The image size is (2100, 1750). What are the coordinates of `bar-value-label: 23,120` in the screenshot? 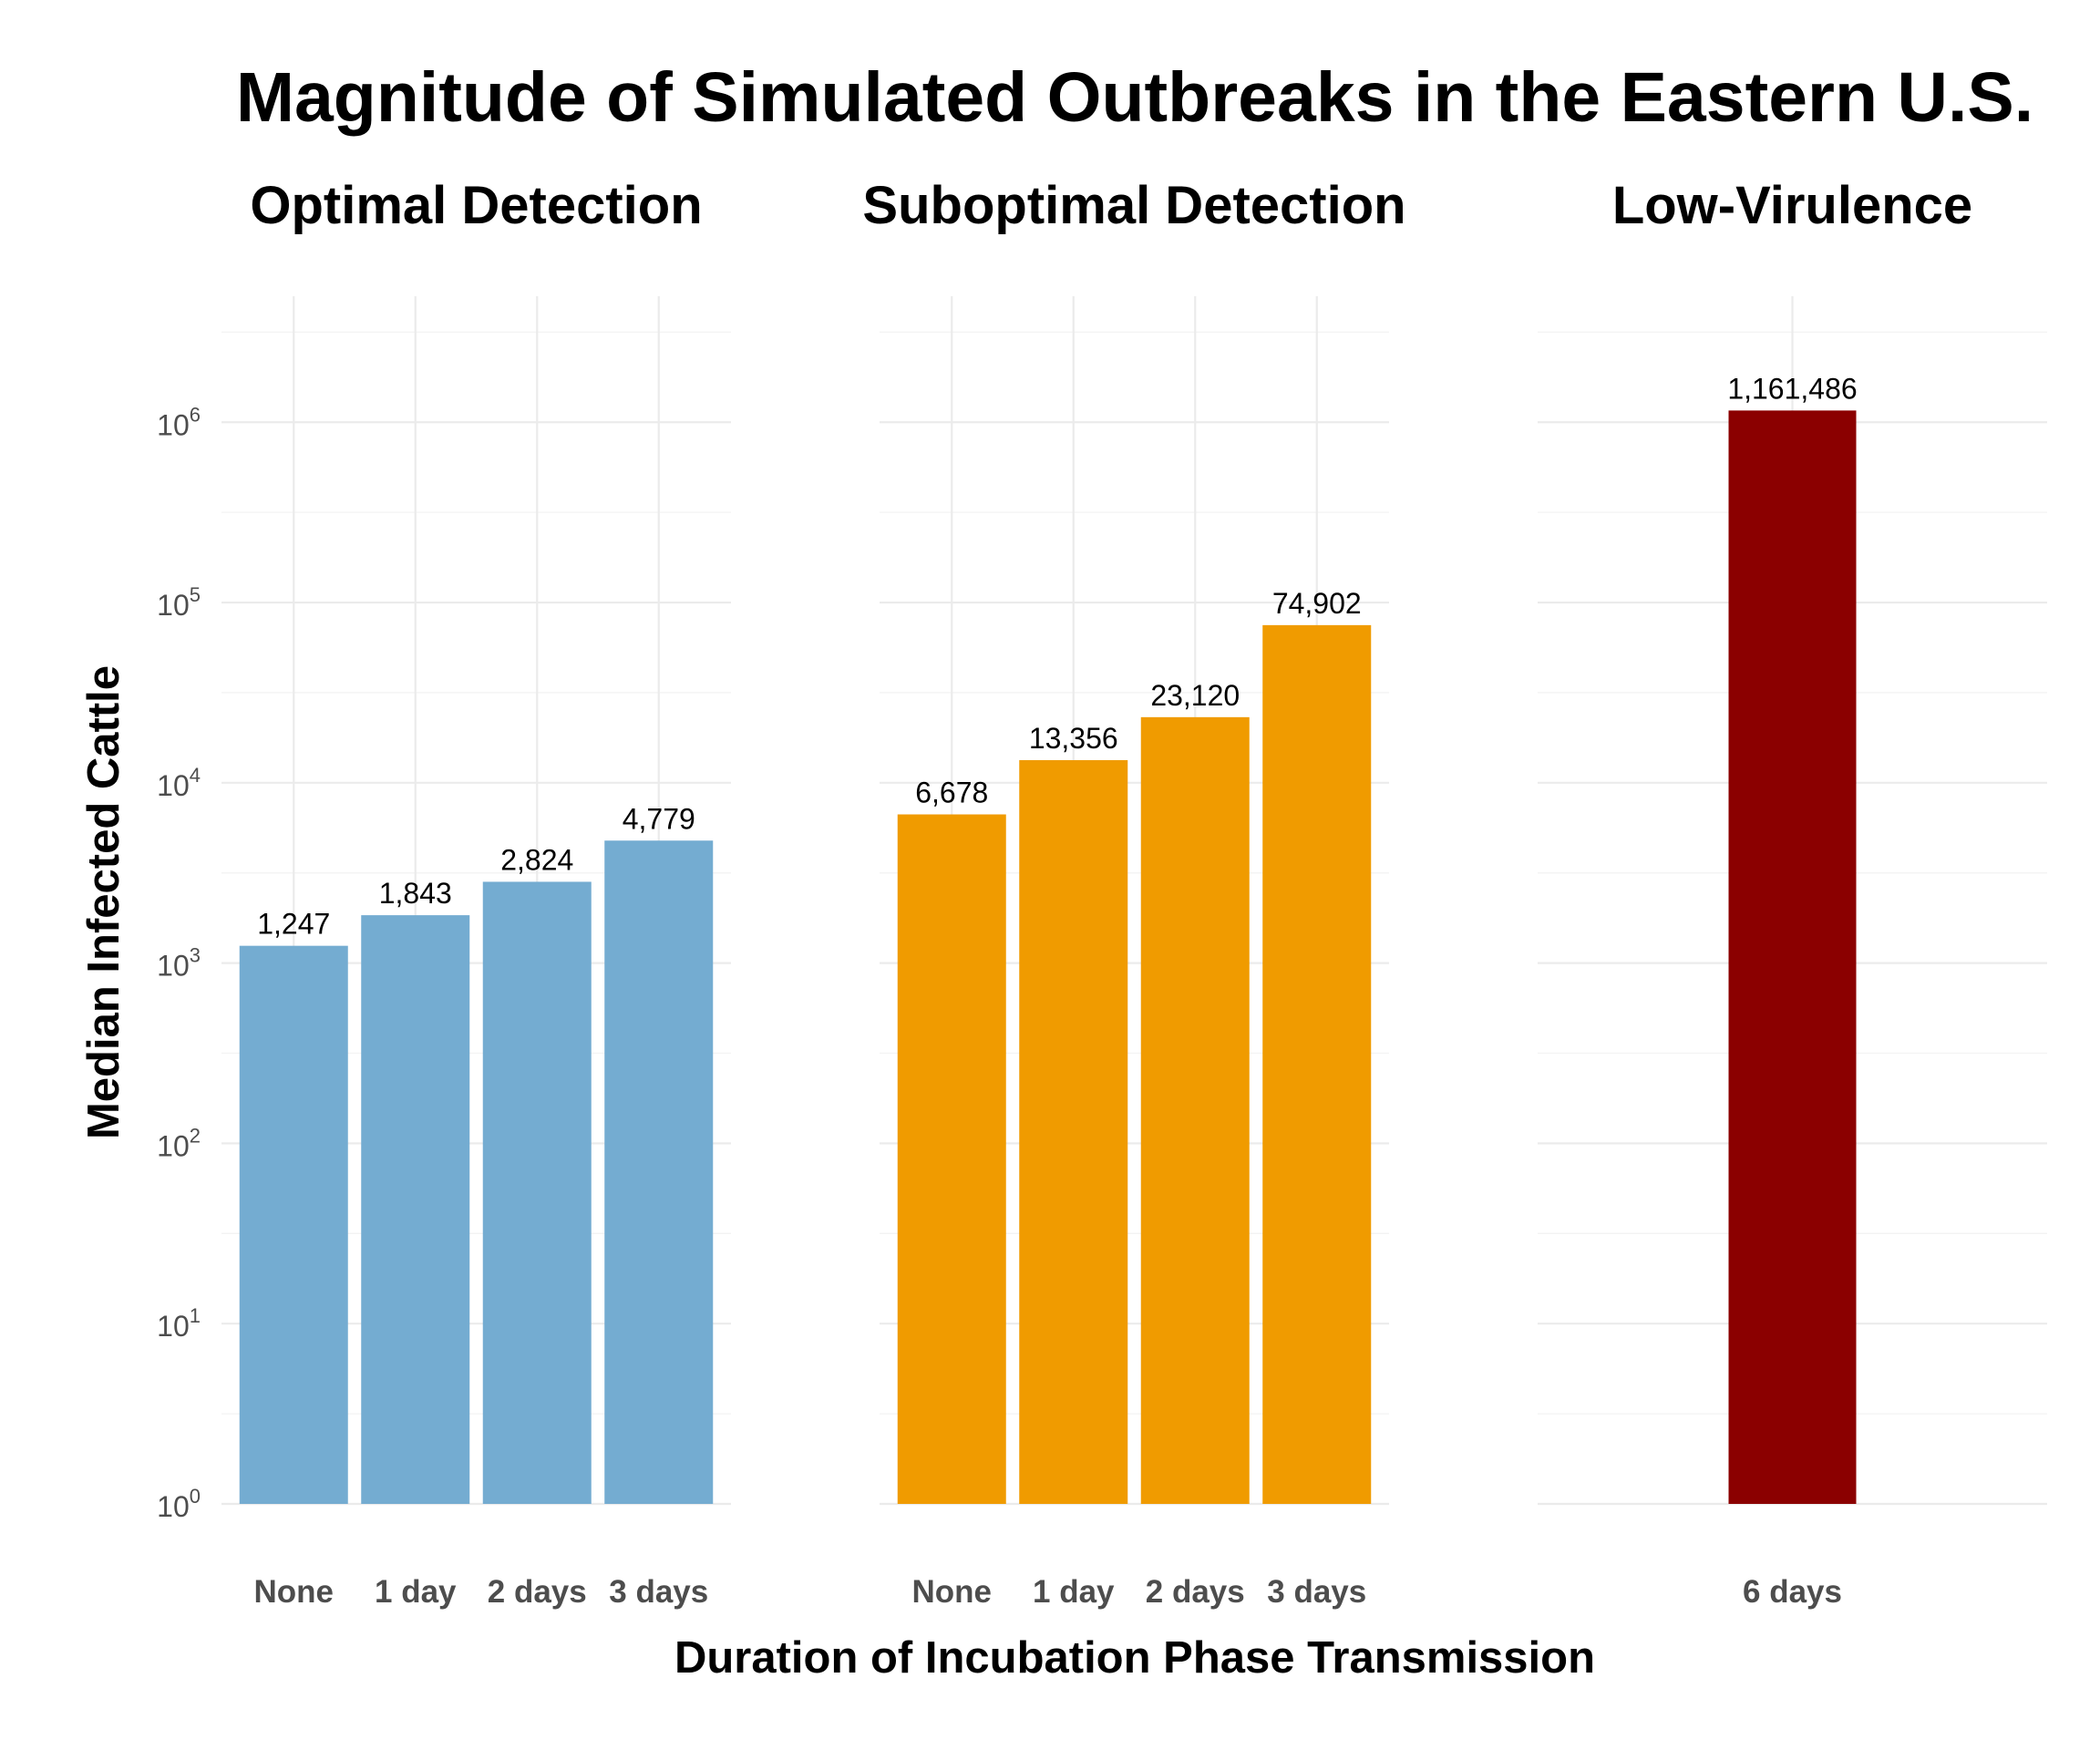 It's located at (1195, 696).